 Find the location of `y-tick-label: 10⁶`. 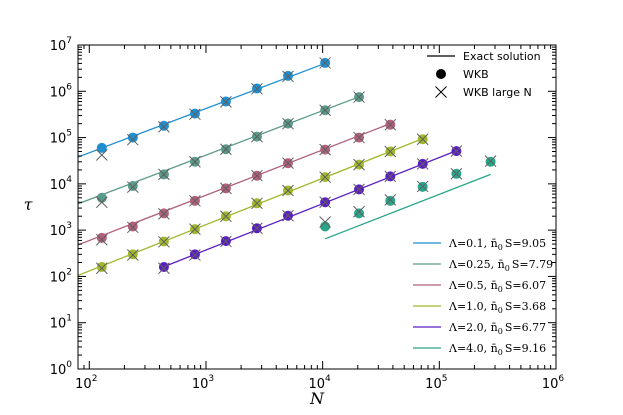

y-tick-label: 10⁶ is located at coordinates (61, 91).